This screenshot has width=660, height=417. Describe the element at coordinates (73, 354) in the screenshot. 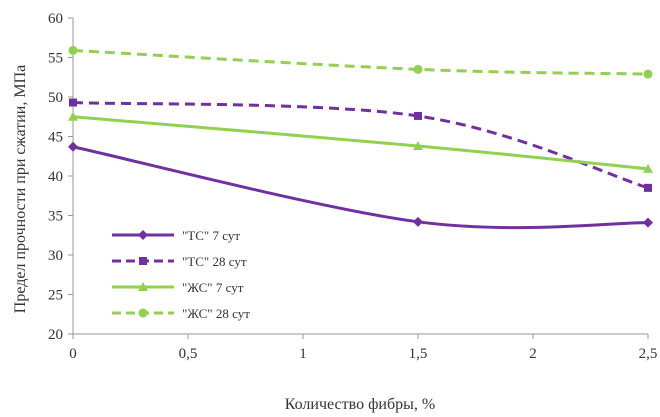

I see `x-tick-label: 0` at that location.